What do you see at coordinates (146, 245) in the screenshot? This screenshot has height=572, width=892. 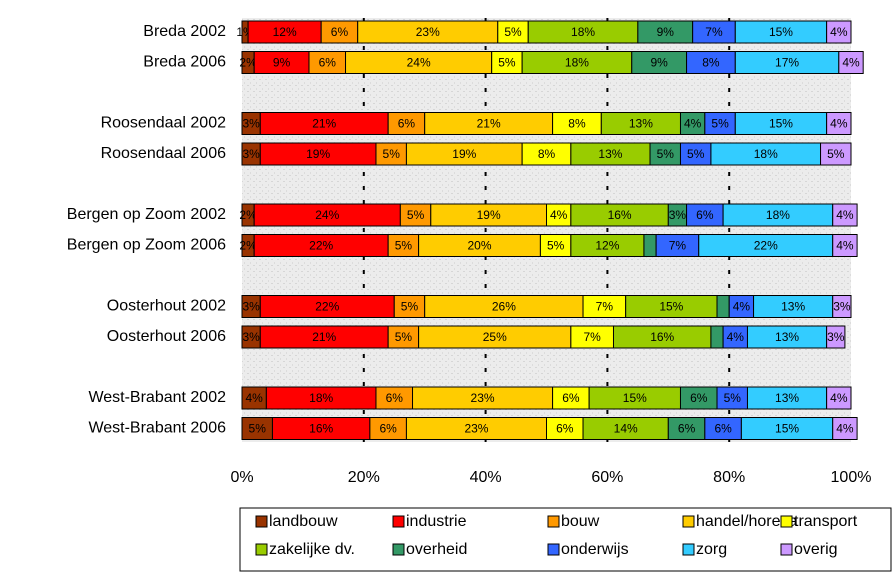 I see `y-tick-label: Bergen op Zoom 2006` at bounding box center [146, 245].